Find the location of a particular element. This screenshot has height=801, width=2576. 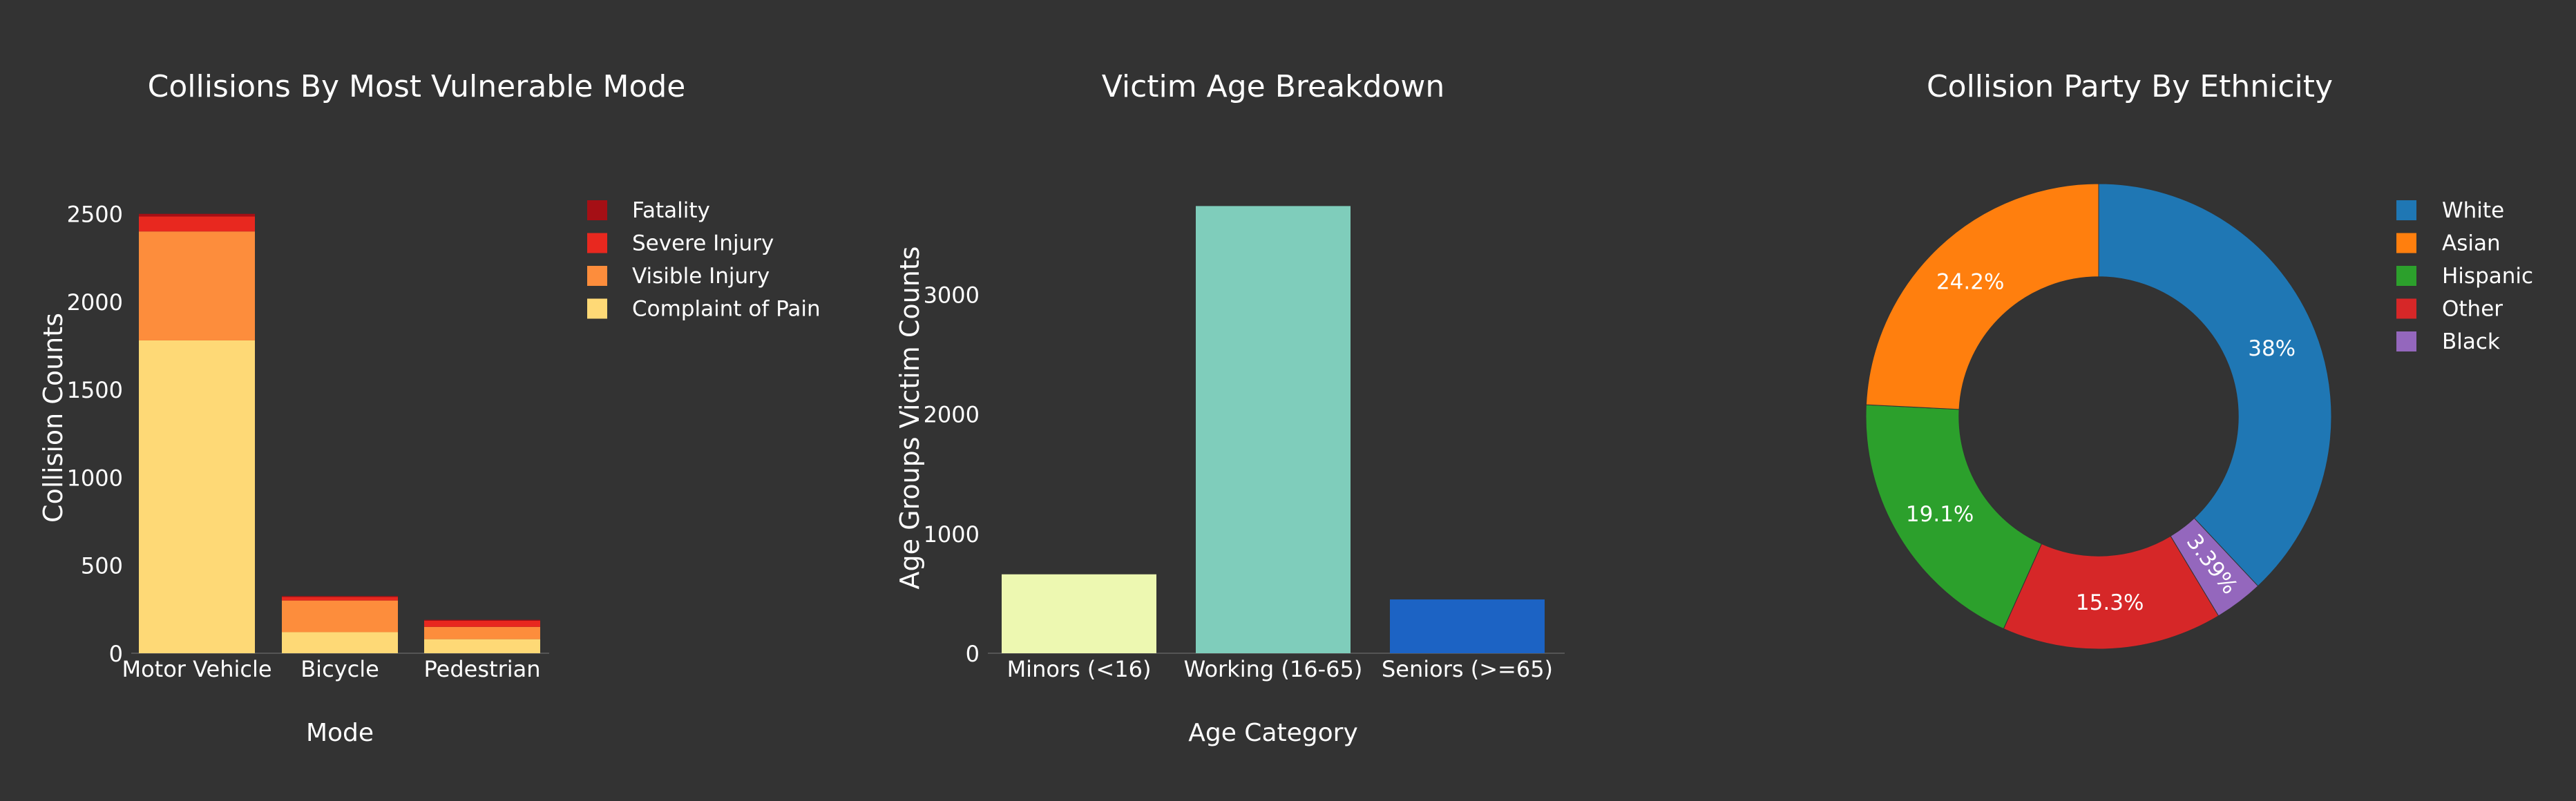

age-chart-ylabel: Age Groups Victim Counts is located at coordinates (910, 418).